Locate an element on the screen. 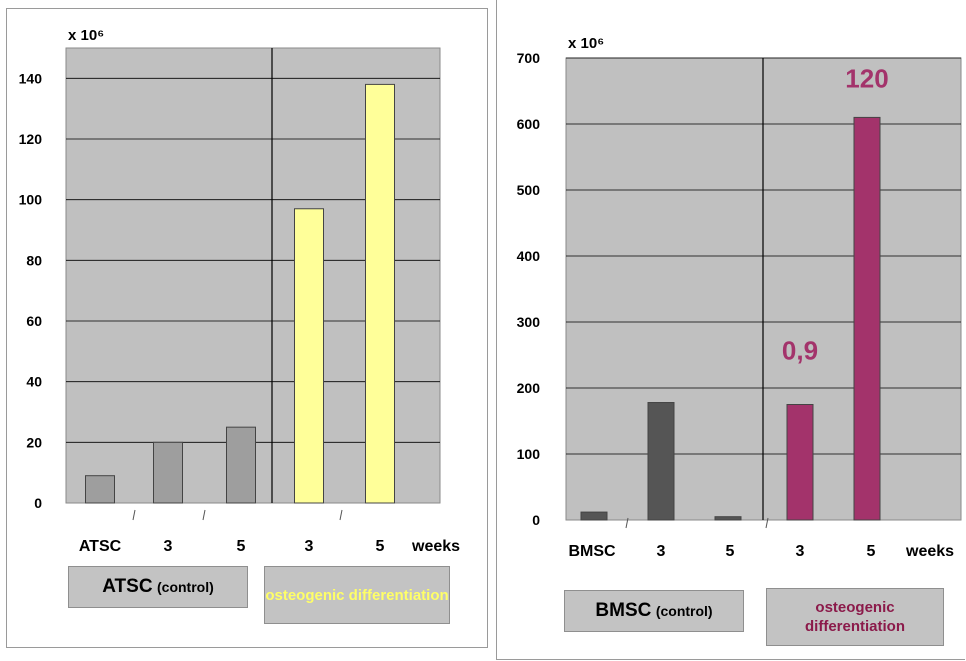 Image resolution: width=966 pixels, height=661 pixels. y-tick-label: 140 is located at coordinates (31, 78).